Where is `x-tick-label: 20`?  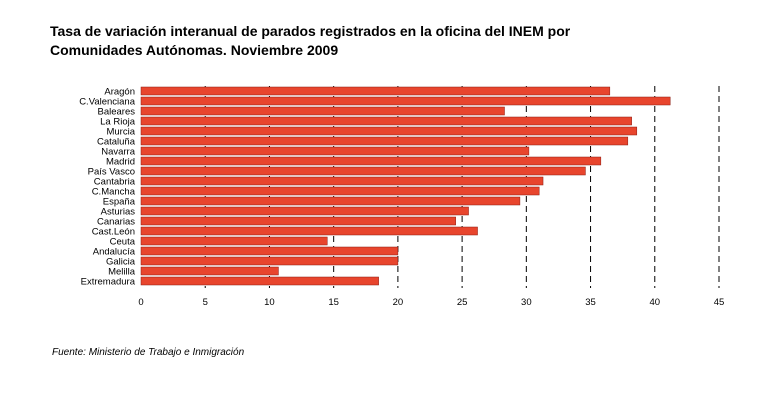 x-tick-label: 20 is located at coordinates (398, 302).